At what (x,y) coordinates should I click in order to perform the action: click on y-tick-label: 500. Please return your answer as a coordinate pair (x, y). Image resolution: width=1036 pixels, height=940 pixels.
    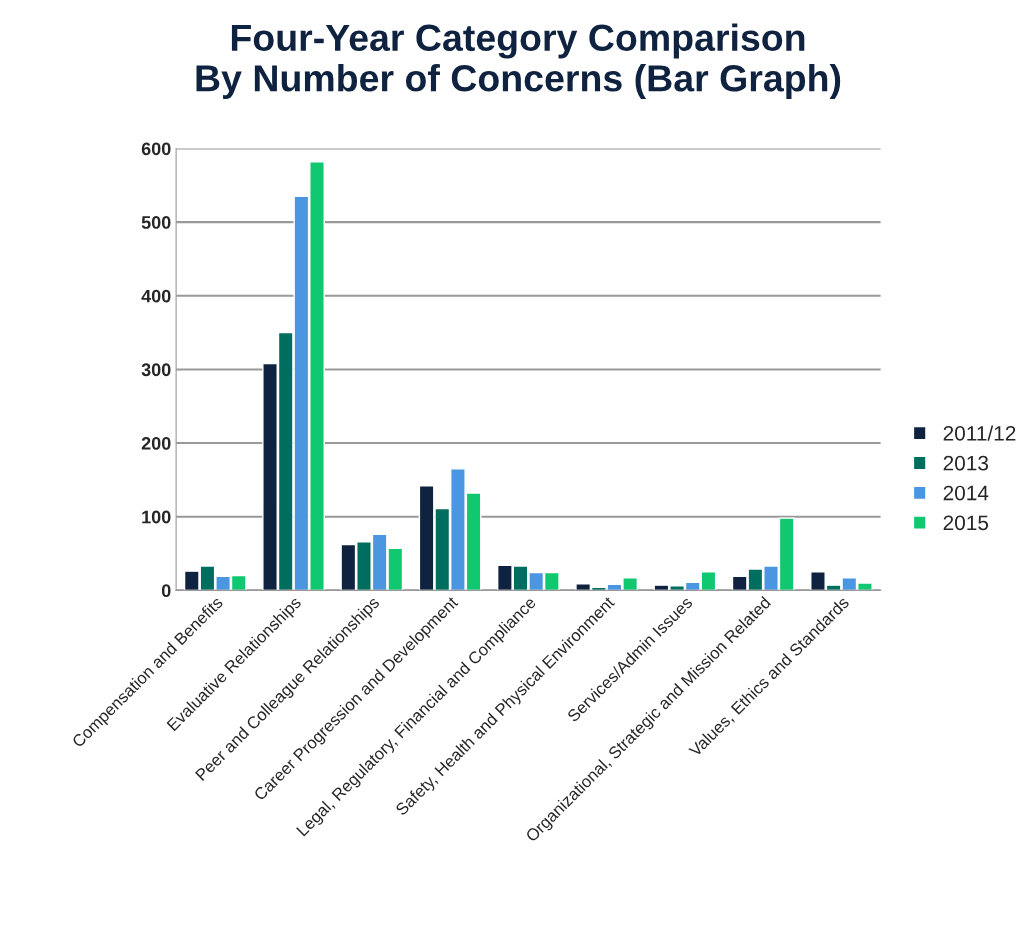
    Looking at the image, I should click on (156, 222).